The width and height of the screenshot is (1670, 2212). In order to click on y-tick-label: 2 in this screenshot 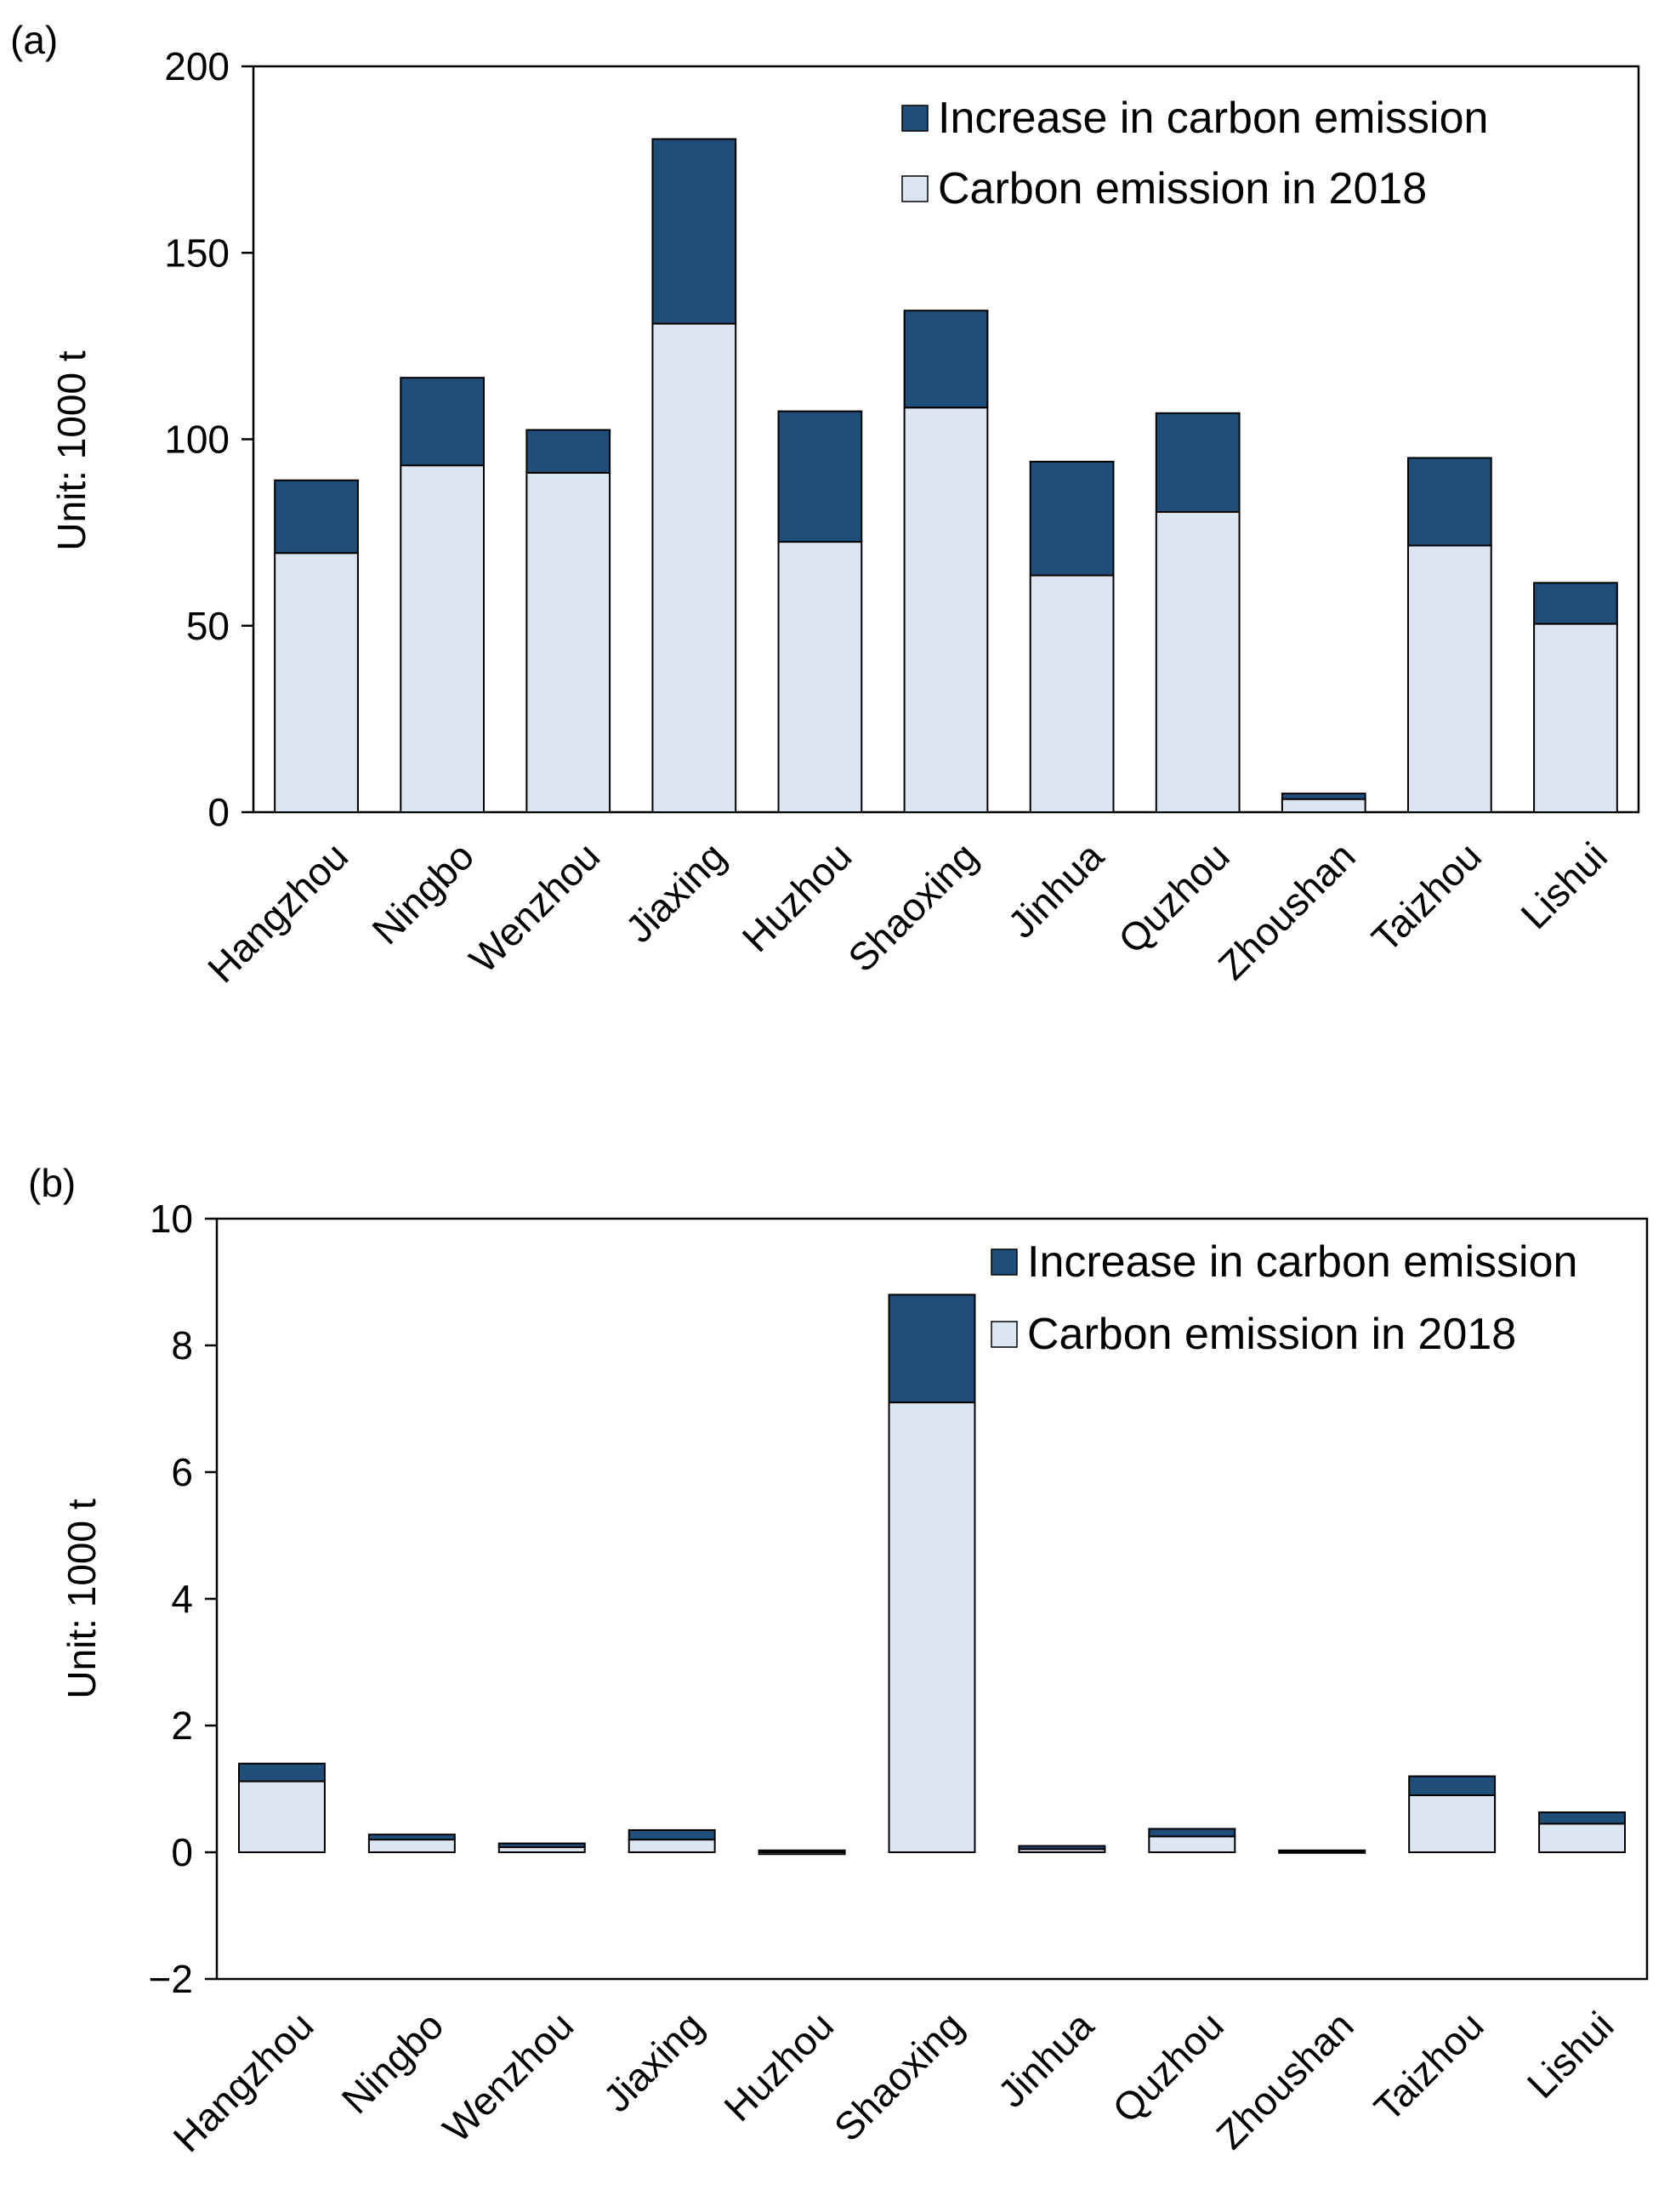, I will do `click(182, 1726)`.